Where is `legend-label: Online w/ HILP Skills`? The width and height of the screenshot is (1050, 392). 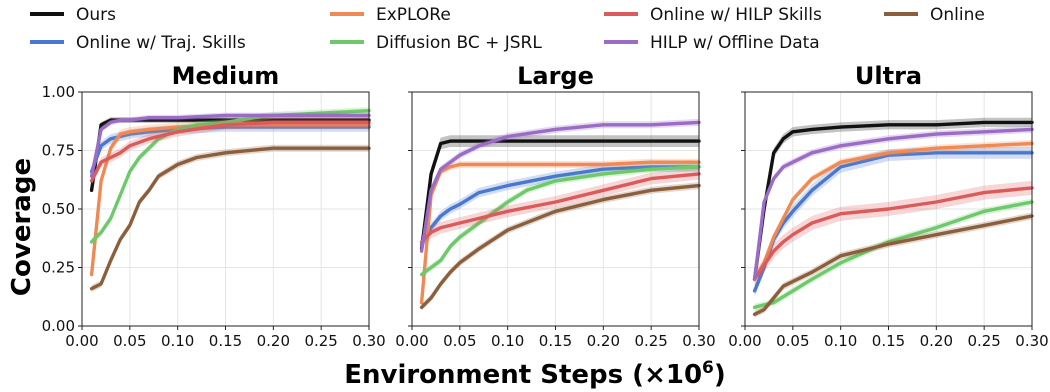 legend-label: Online w/ HILP Skills is located at coordinates (736, 15).